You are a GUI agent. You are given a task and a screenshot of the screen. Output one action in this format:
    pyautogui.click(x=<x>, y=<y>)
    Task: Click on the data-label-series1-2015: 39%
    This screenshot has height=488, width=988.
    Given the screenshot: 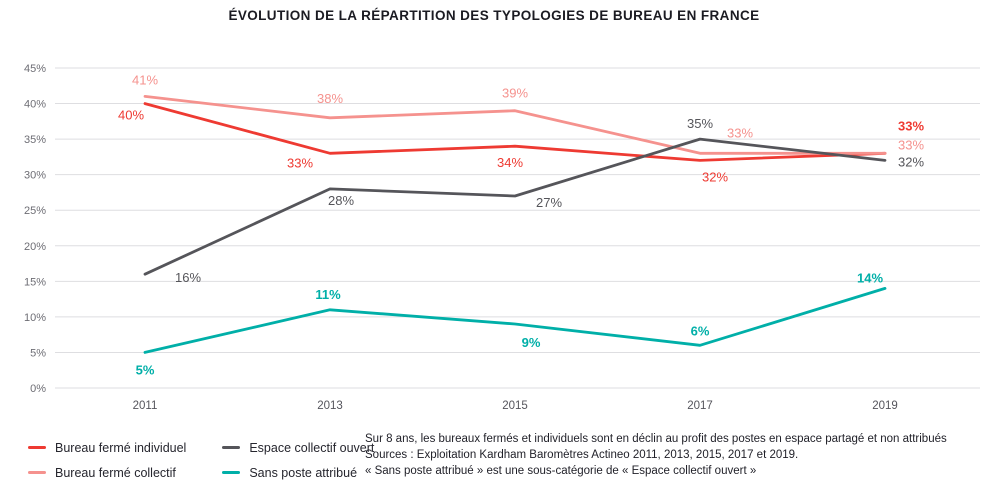 What is the action you would take?
    pyautogui.click(x=515, y=93)
    